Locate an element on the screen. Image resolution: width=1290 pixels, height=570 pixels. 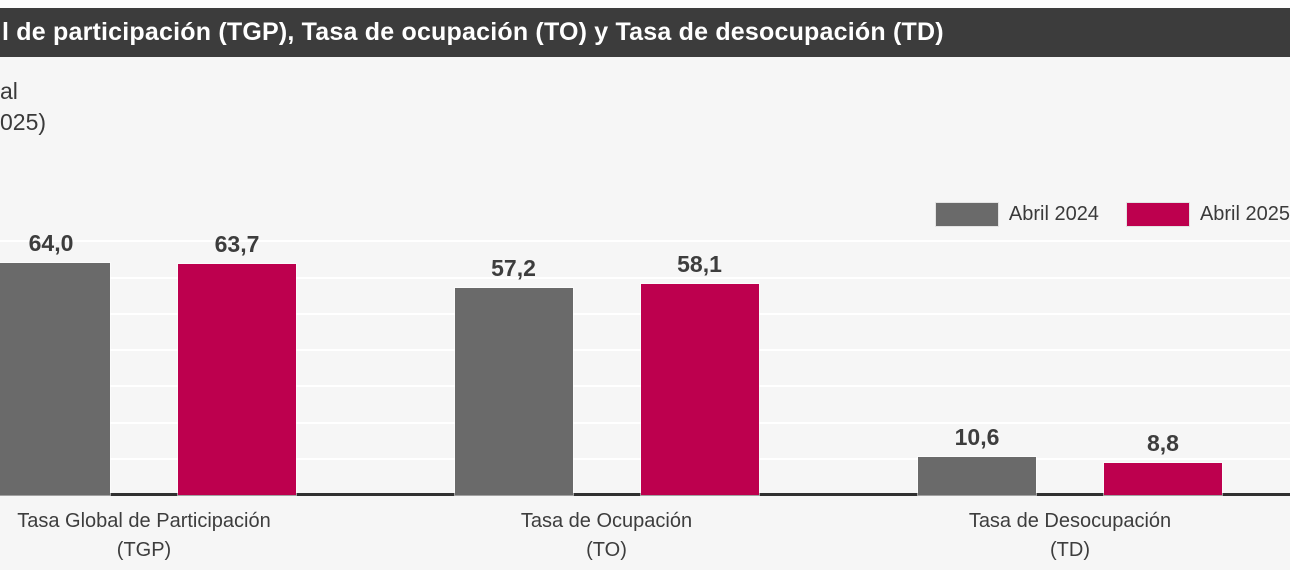
legend-item-abril-2025: Abril 2025 is located at coordinates (1208, 214).